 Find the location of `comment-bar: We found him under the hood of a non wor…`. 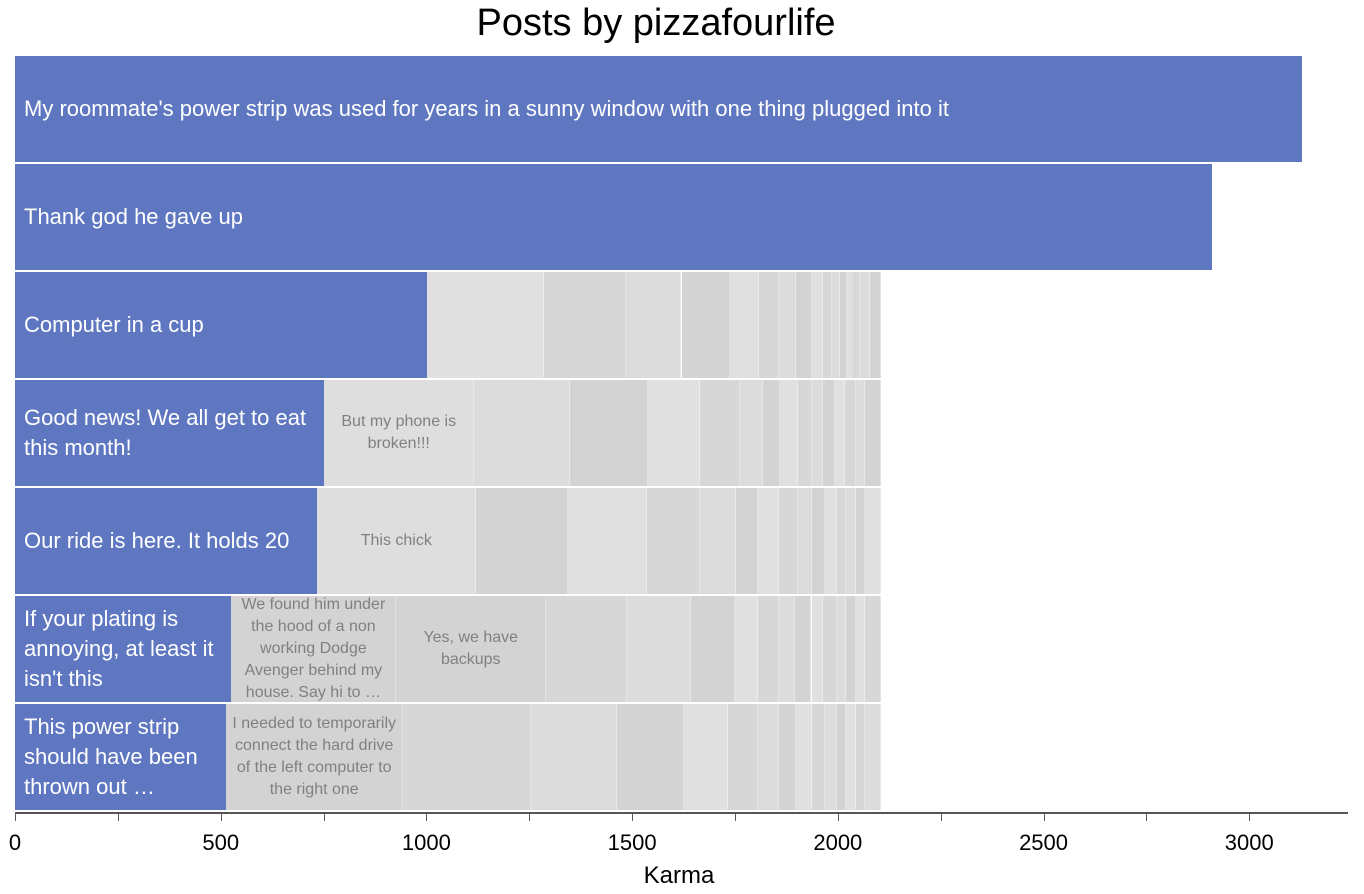

comment-bar: We found him under the hood of a non wor… is located at coordinates (314, 649).